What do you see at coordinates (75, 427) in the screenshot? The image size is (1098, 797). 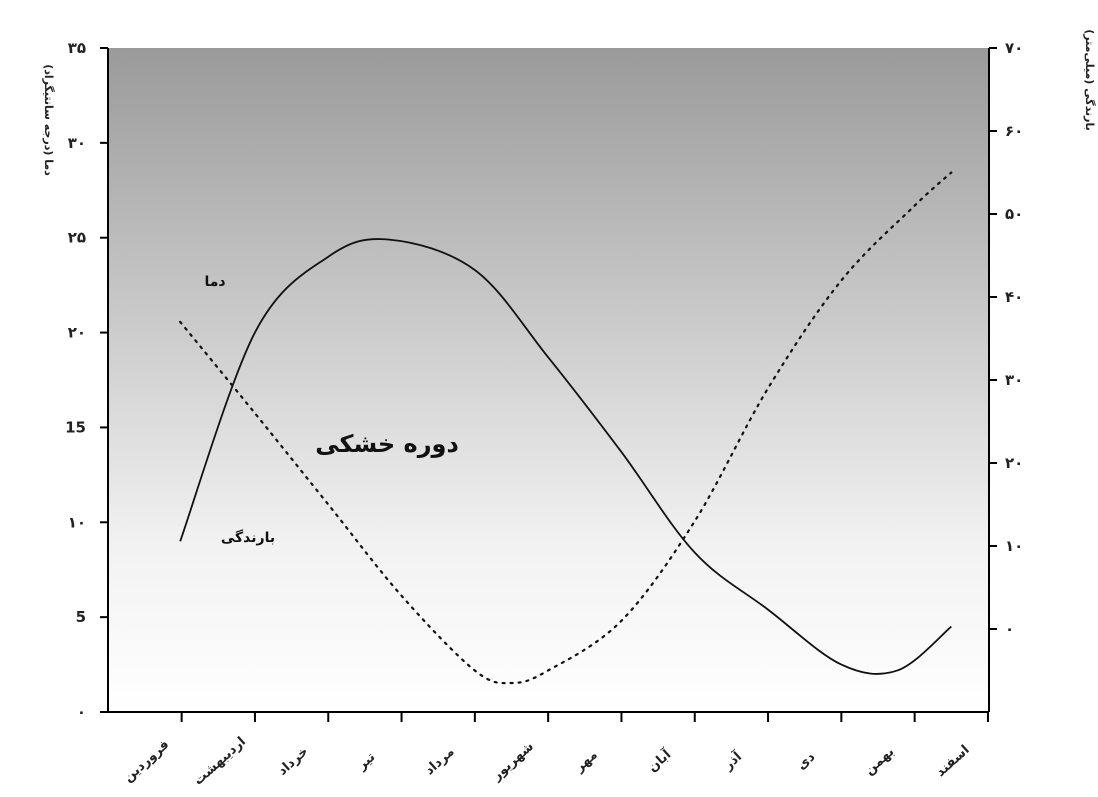 I see `y-left-tick-label: 15` at bounding box center [75, 427].